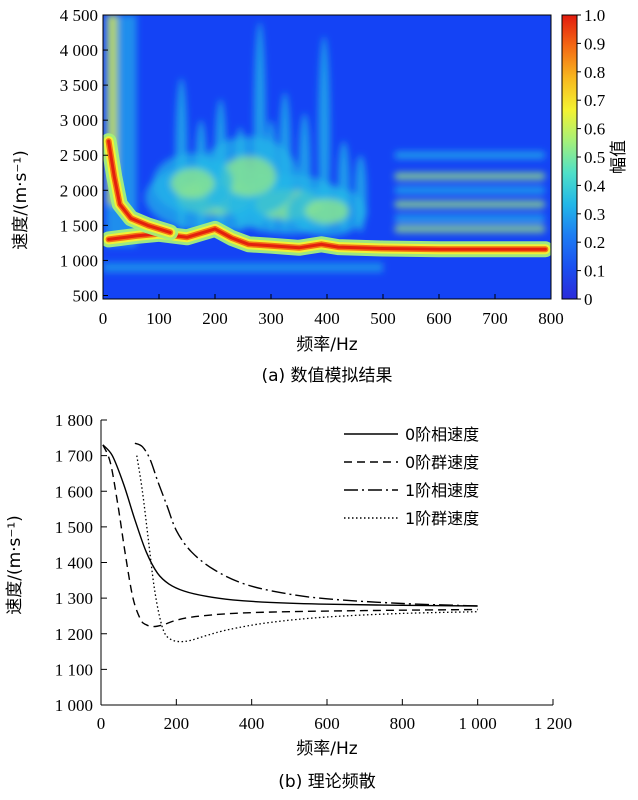  What do you see at coordinates (588, 299) in the screenshot?
I see `colorbar-tick-label: 0` at bounding box center [588, 299].